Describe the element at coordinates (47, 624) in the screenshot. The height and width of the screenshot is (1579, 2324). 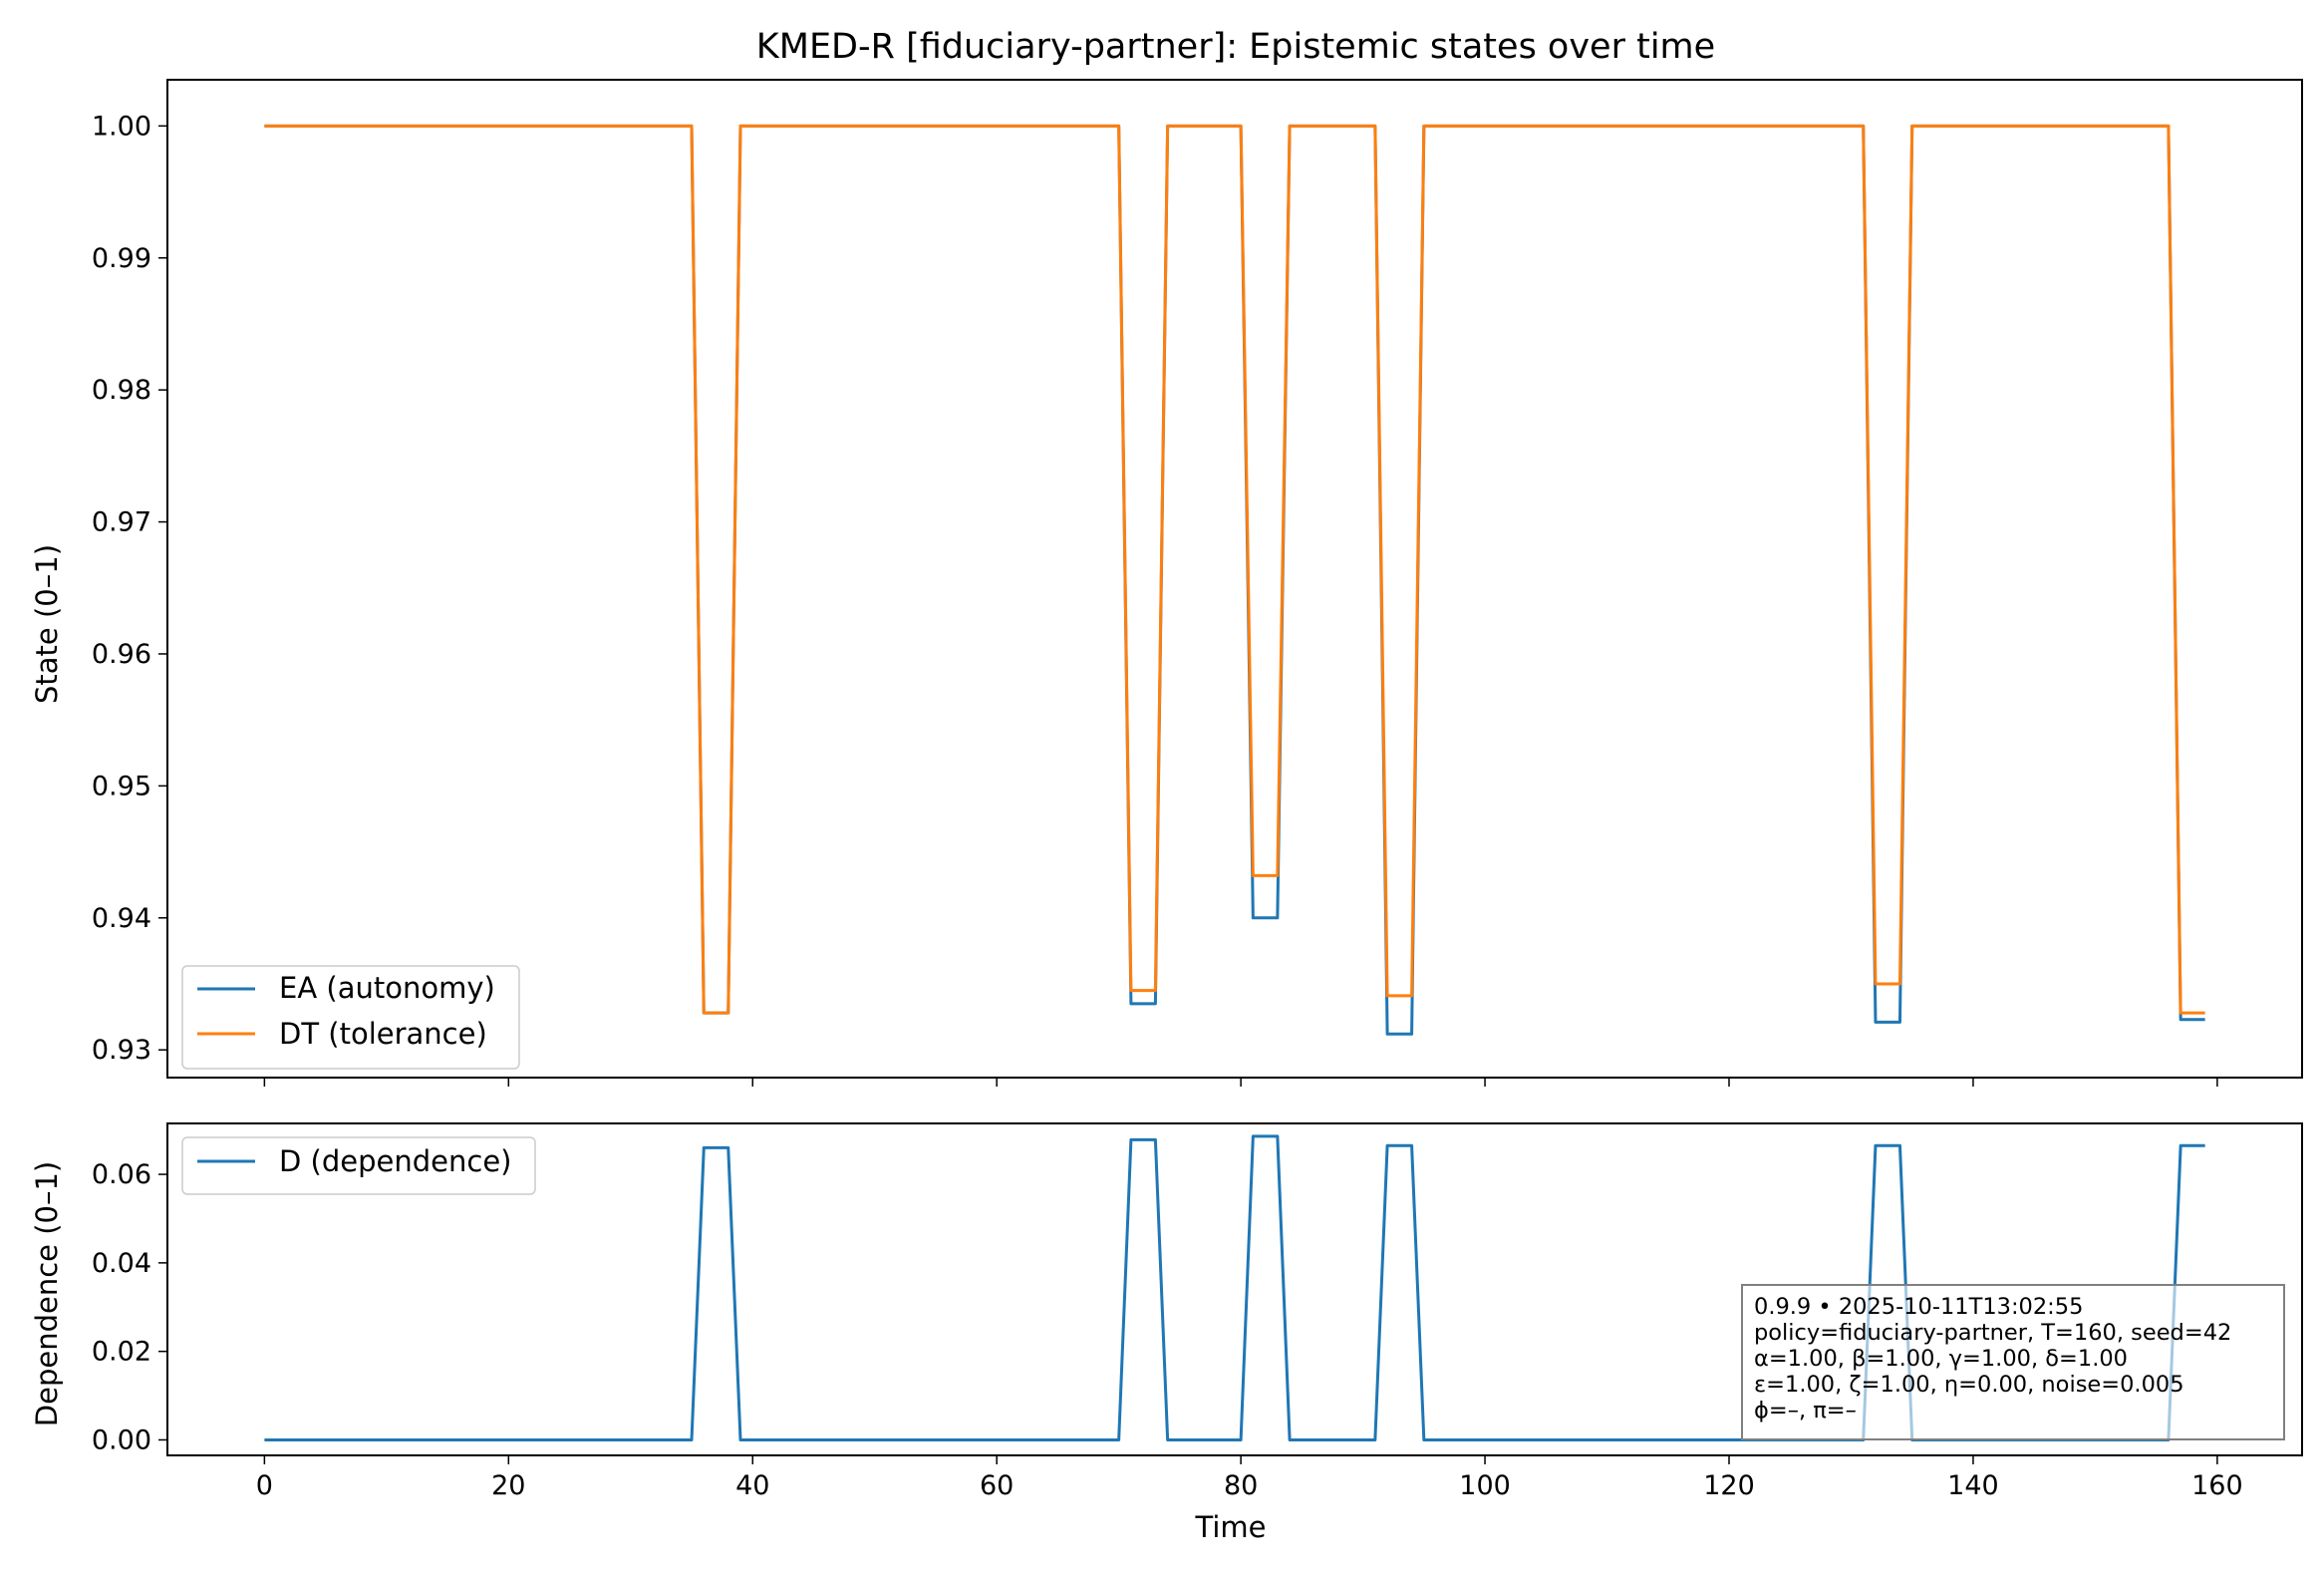
I see `top-y-axis-label: State (0–1)` at that location.